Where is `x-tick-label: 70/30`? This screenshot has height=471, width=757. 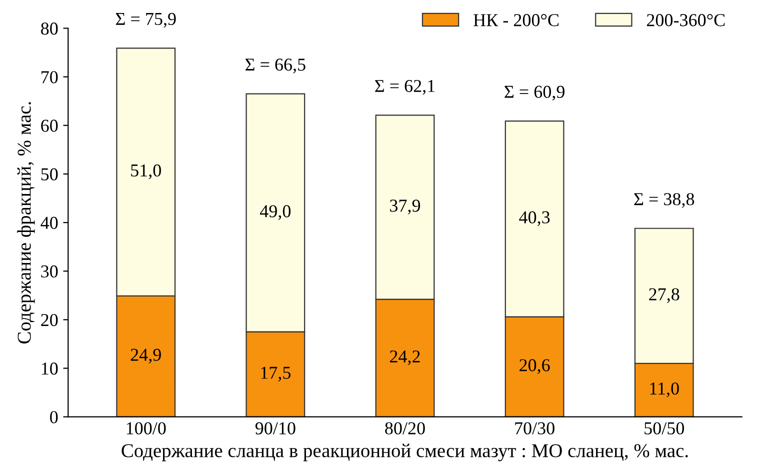
x-tick-label: 70/30 is located at coordinates (534, 428).